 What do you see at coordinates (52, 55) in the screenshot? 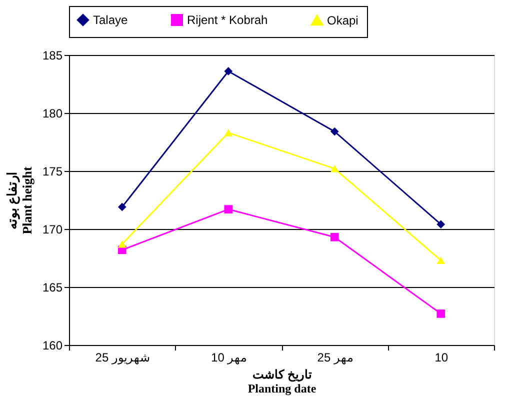
I see `y-tick-label: 185` at bounding box center [52, 55].